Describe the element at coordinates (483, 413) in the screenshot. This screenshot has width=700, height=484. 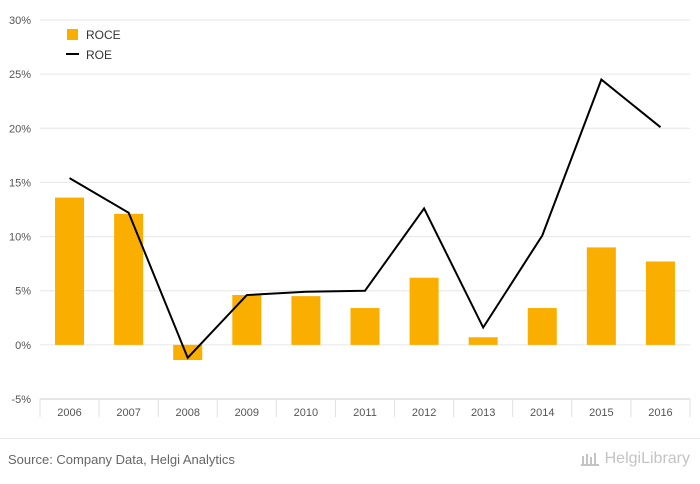
I see `x-tick-label: 2013` at that location.